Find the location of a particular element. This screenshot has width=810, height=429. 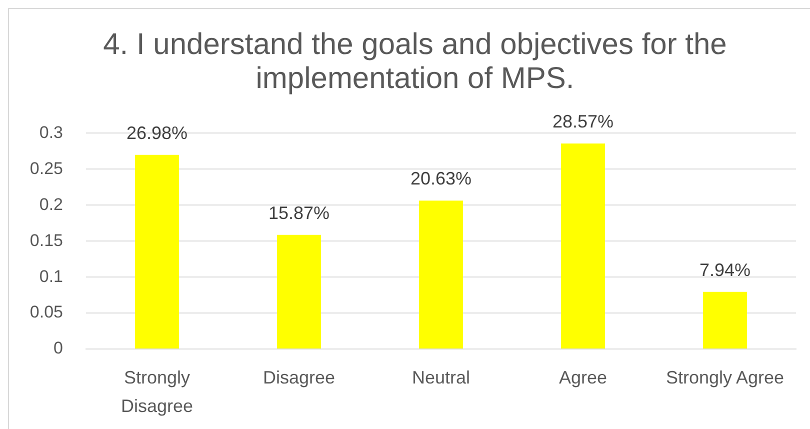

y-tick-label: 0.05 is located at coordinates (46, 312).